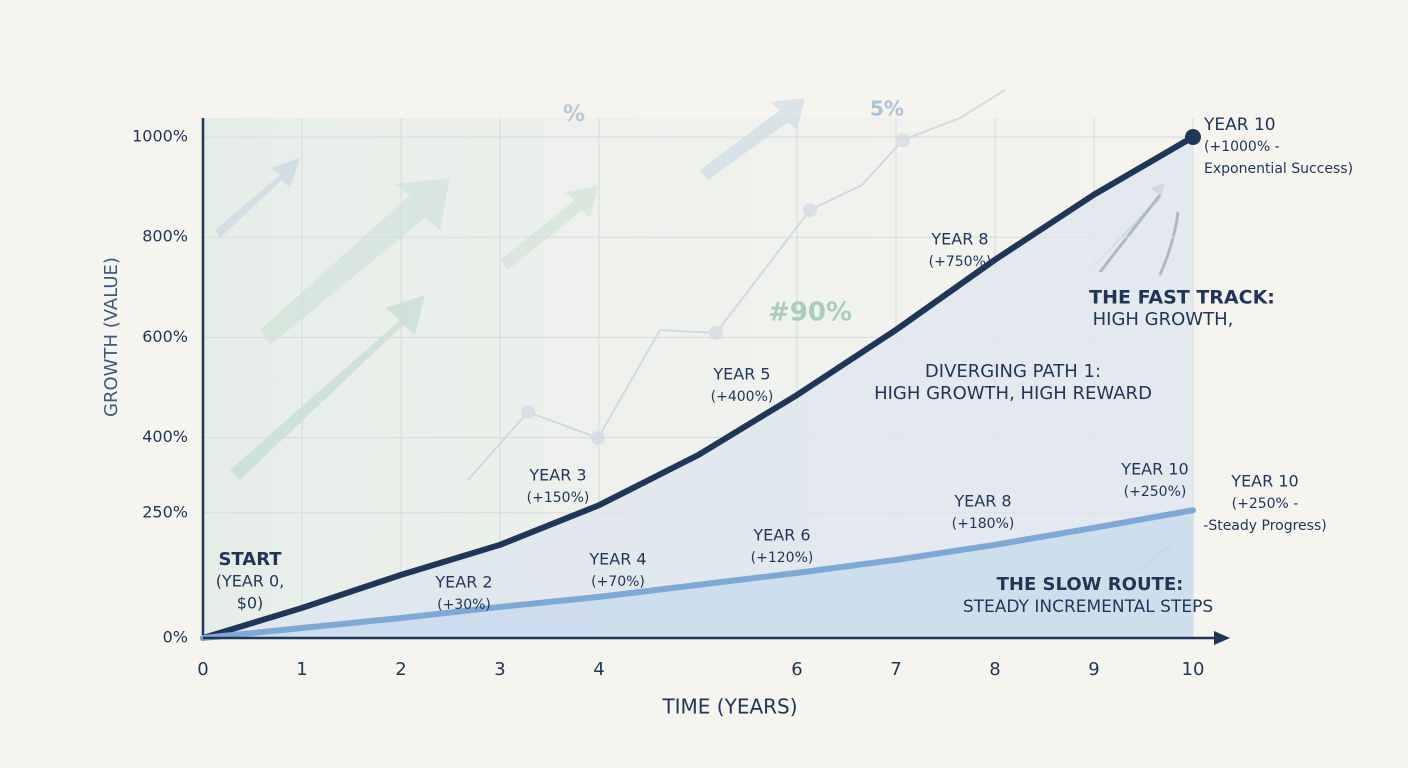 This screenshot has height=768, width=1408. Describe the element at coordinates (1182, 298) in the screenshot. I see `annotation: THE FAST TRACK:` at that location.